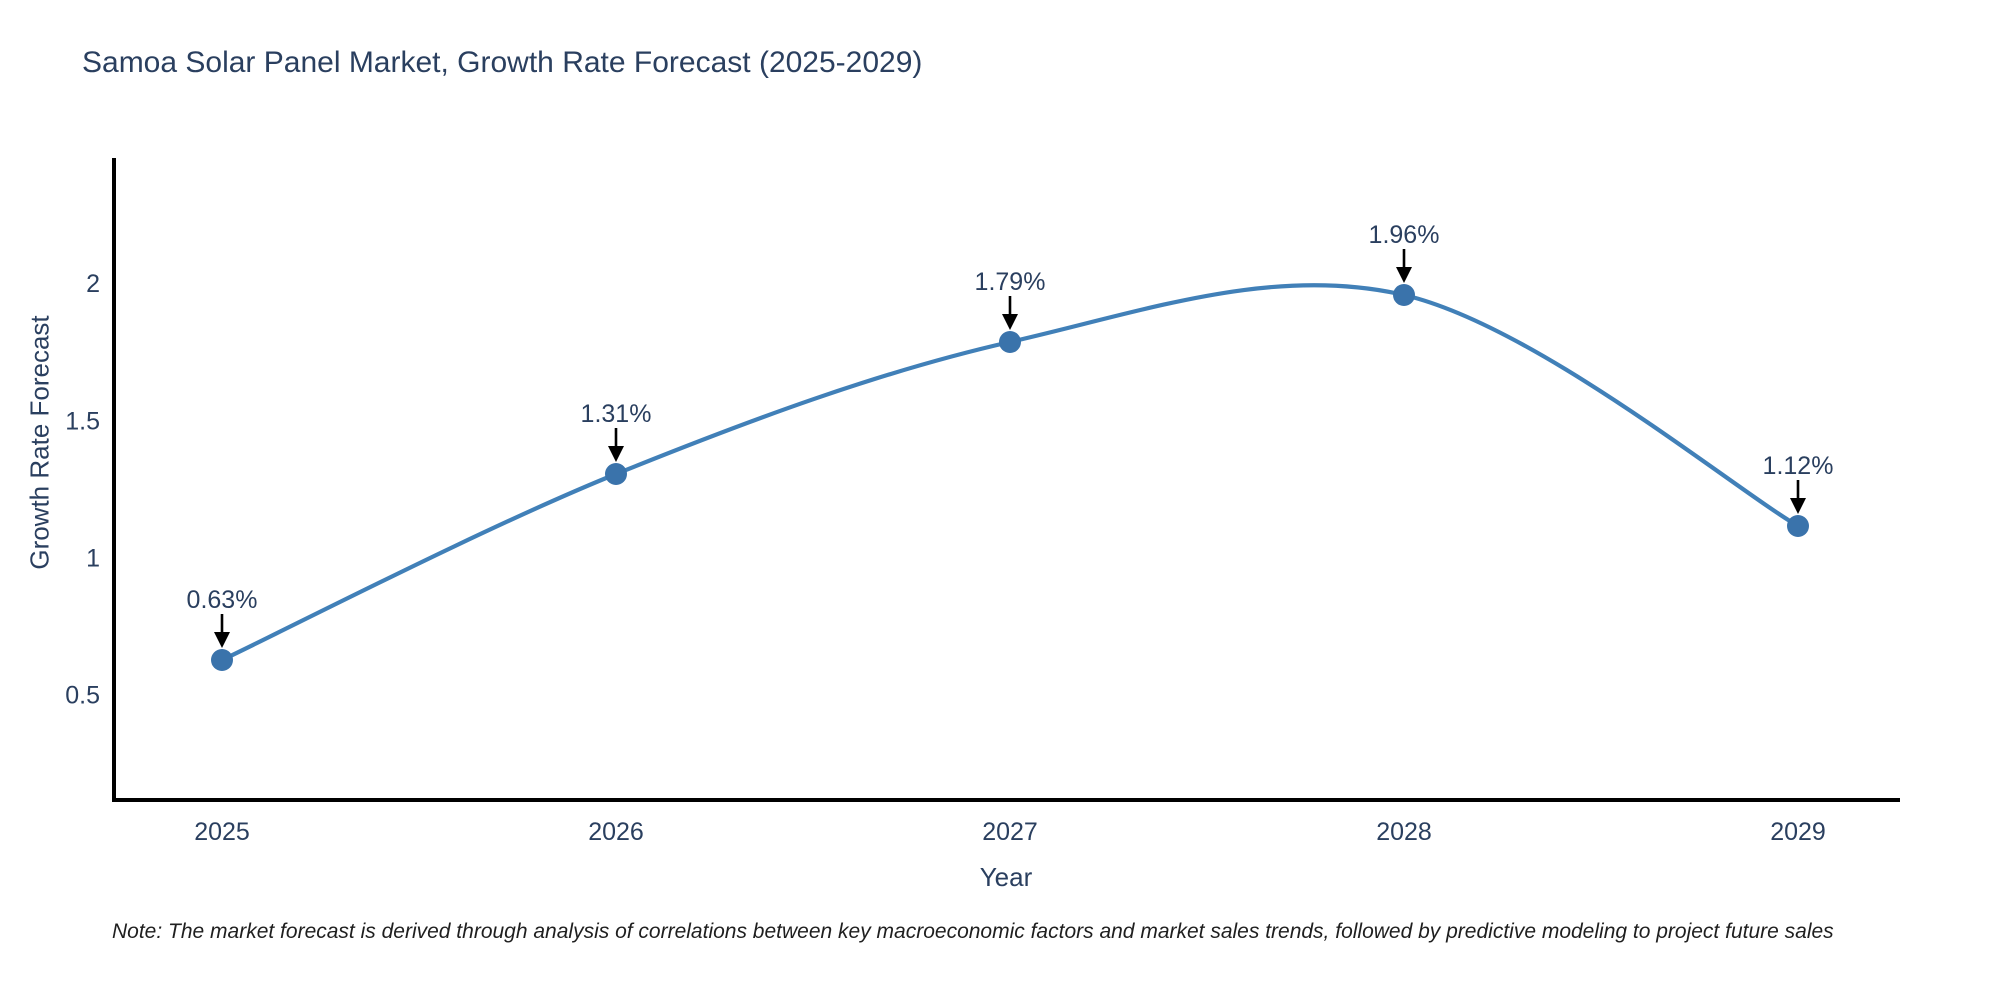  I want to click on y-tick-label: 1.5, so click(82, 421).